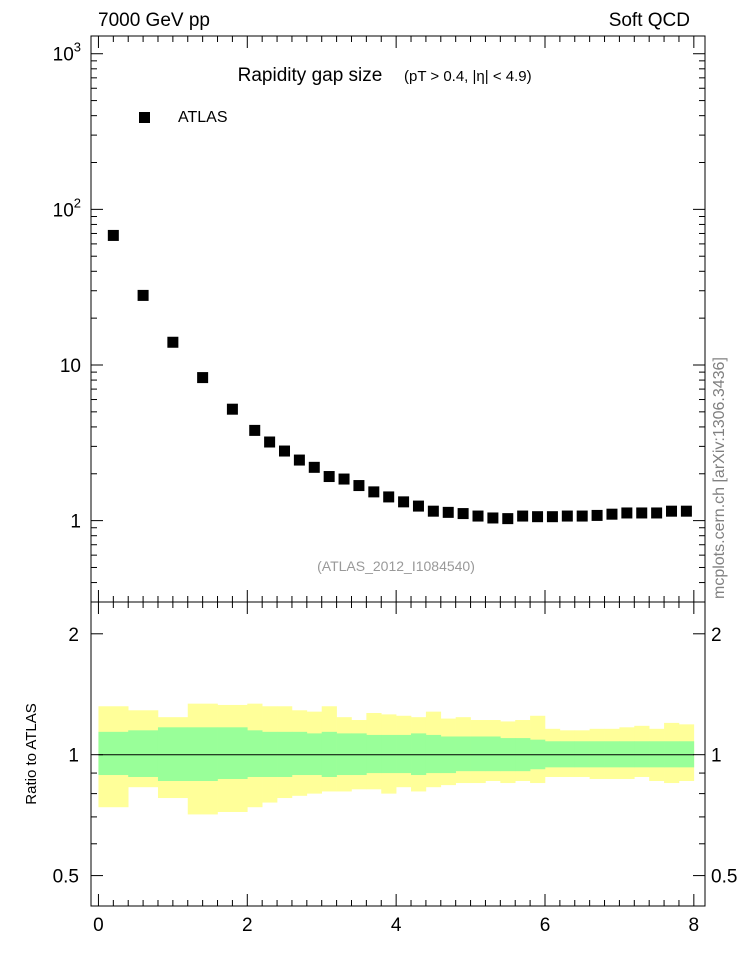  What do you see at coordinates (67, 208) in the screenshot?
I see `y-tick-label: 10²` at bounding box center [67, 208].